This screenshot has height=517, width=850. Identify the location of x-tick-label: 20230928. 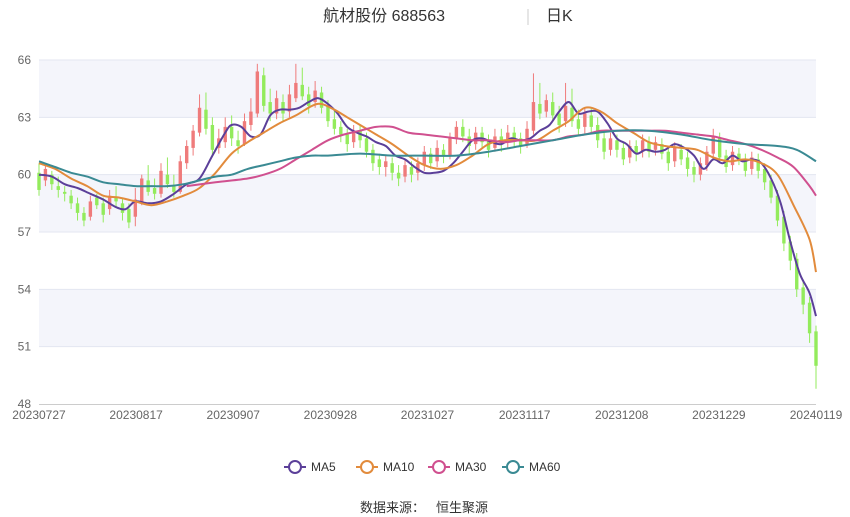
(331, 415).